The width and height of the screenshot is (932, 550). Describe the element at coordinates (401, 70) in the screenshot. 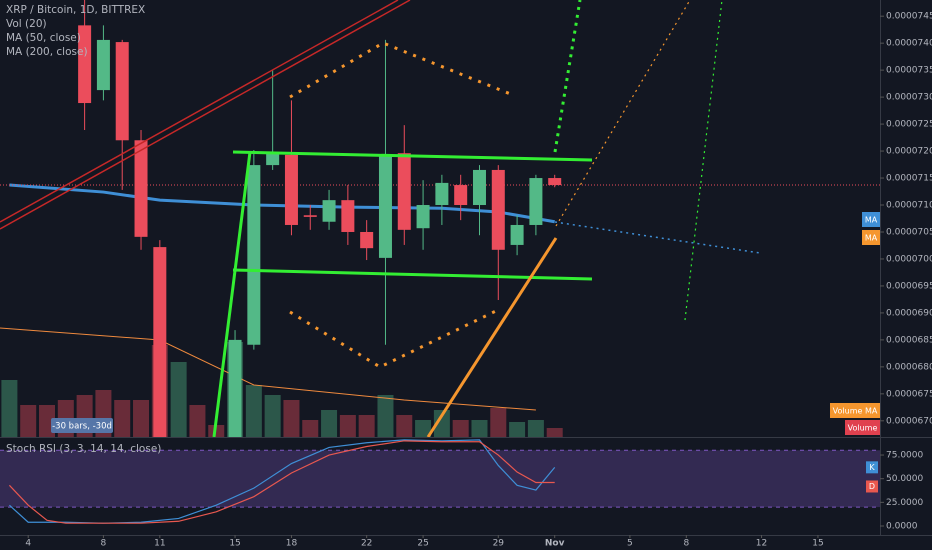

I see `pattern-top` at that location.